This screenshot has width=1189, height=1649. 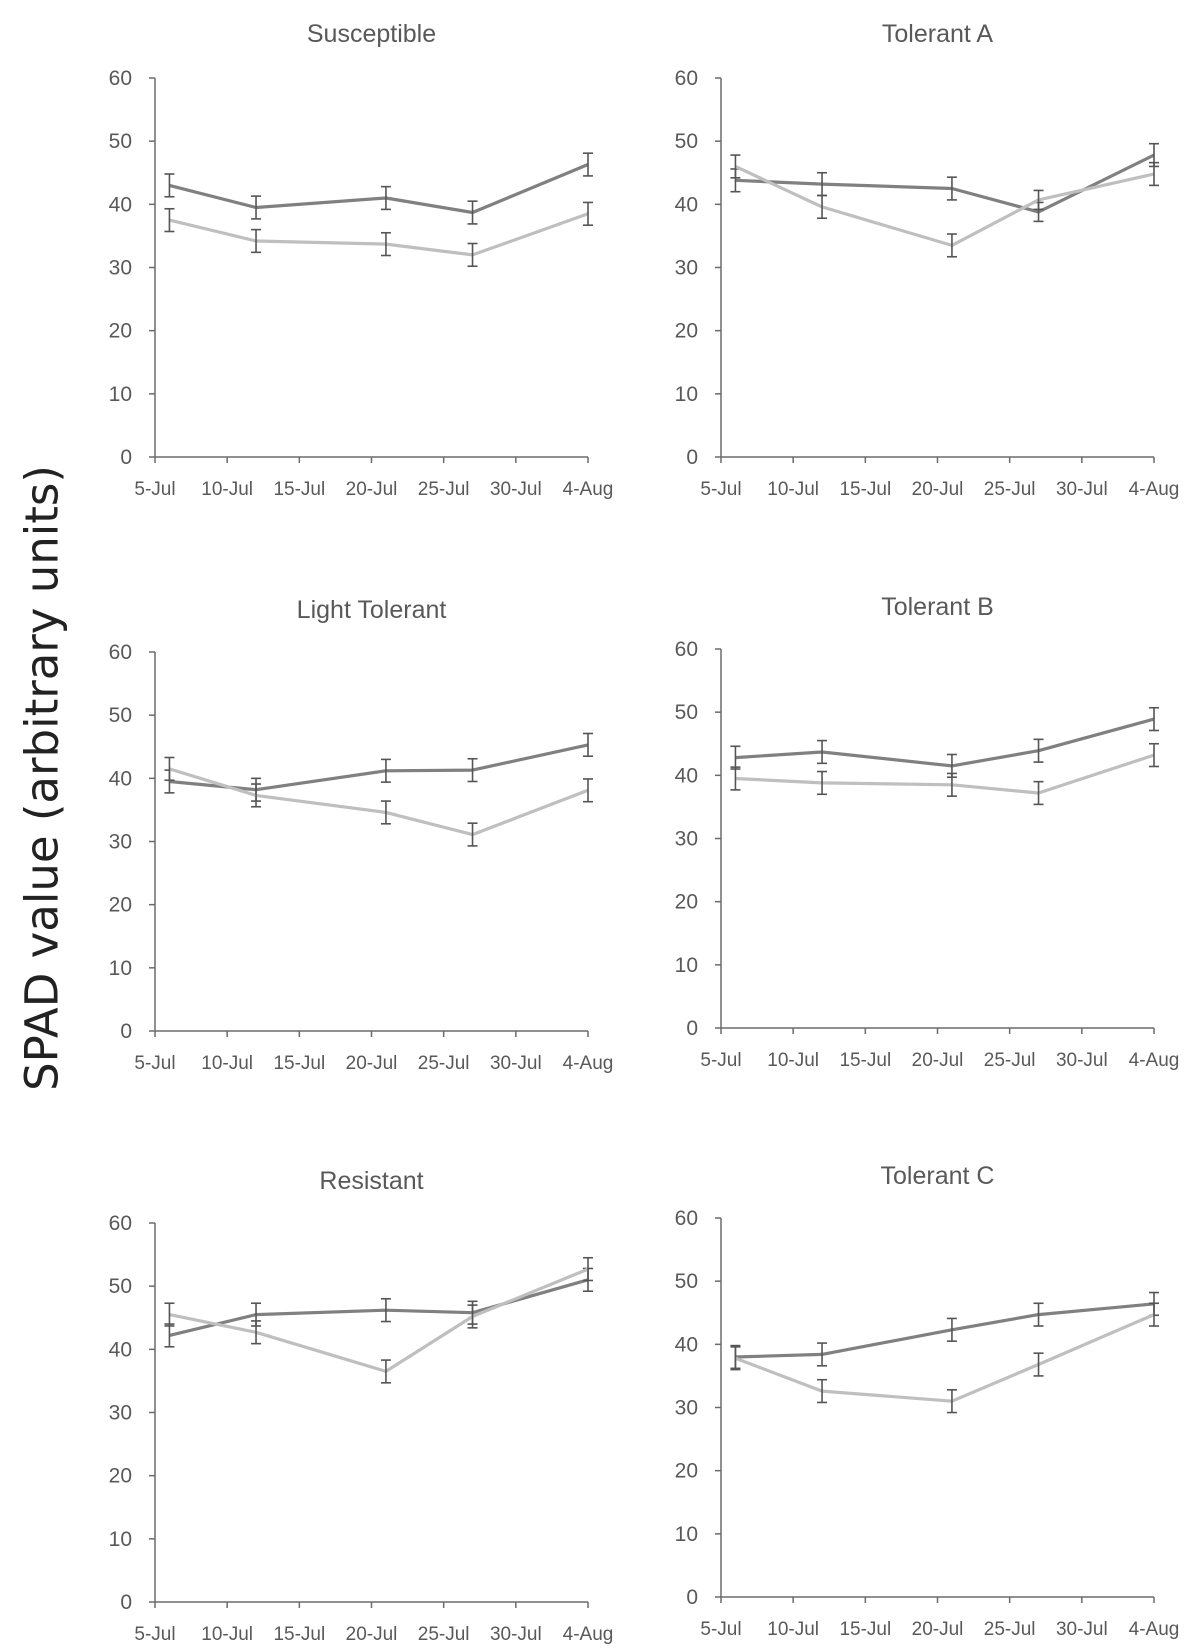 I want to click on chart-title: Tolerant A, so click(x=938, y=34).